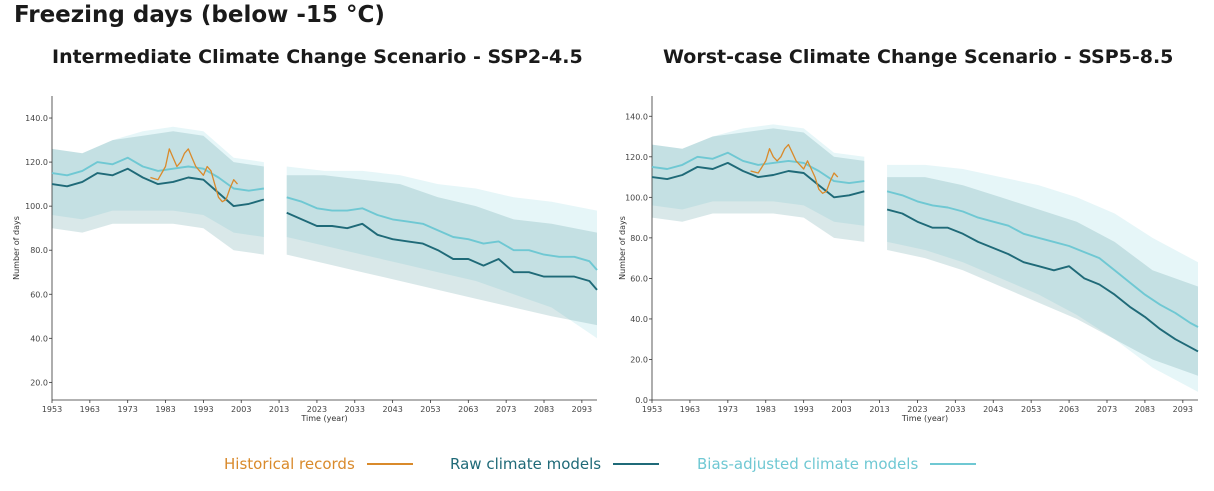 This screenshot has height=491, width=1214. I want to click on band-bias-seg1, so click(1042, 278).